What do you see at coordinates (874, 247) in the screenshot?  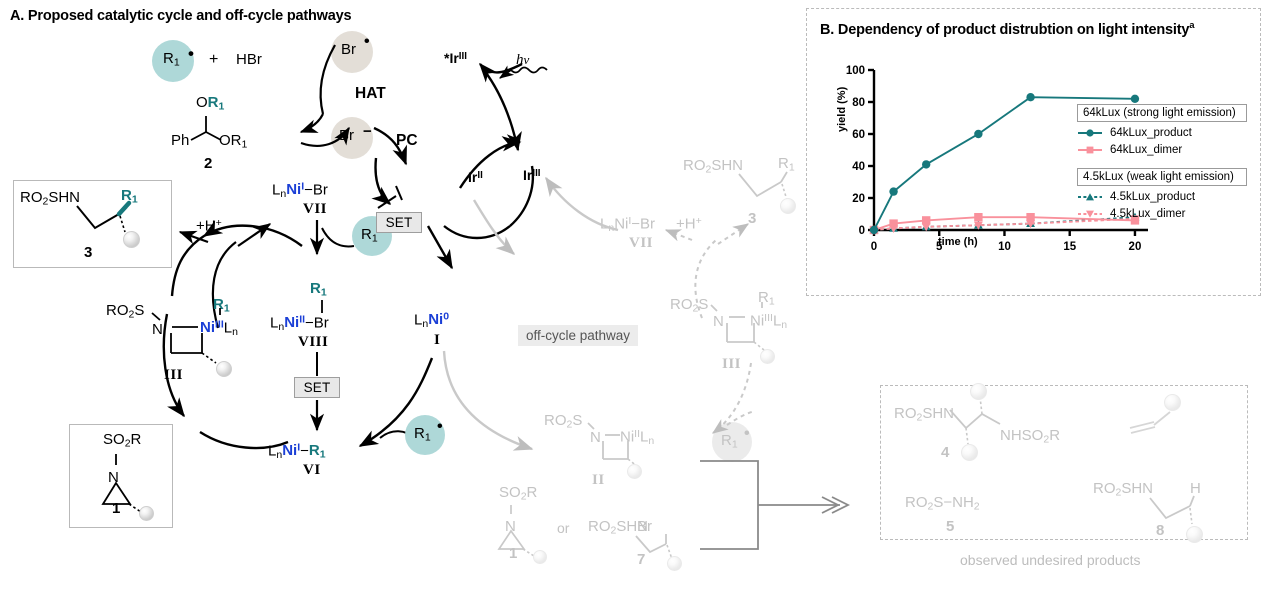 I see `chart-x-tick-0: 0` at bounding box center [874, 247].